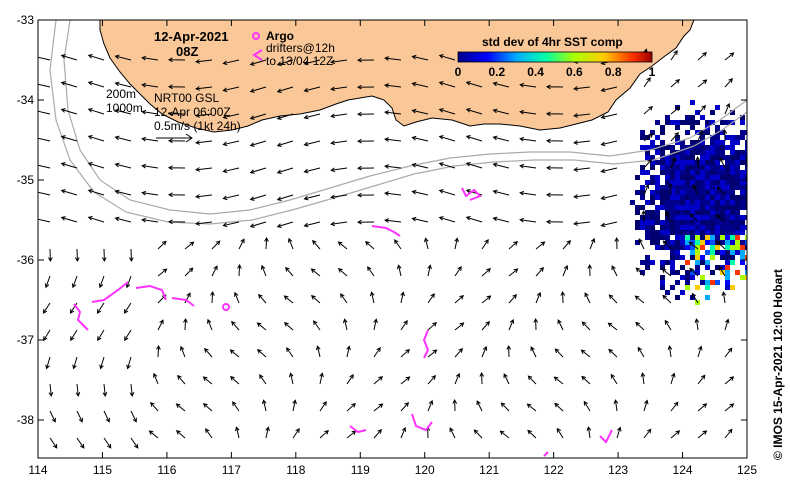 This screenshot has width=790, height=492. I want to click on lat-tick-label: -34, so click(26, 100).